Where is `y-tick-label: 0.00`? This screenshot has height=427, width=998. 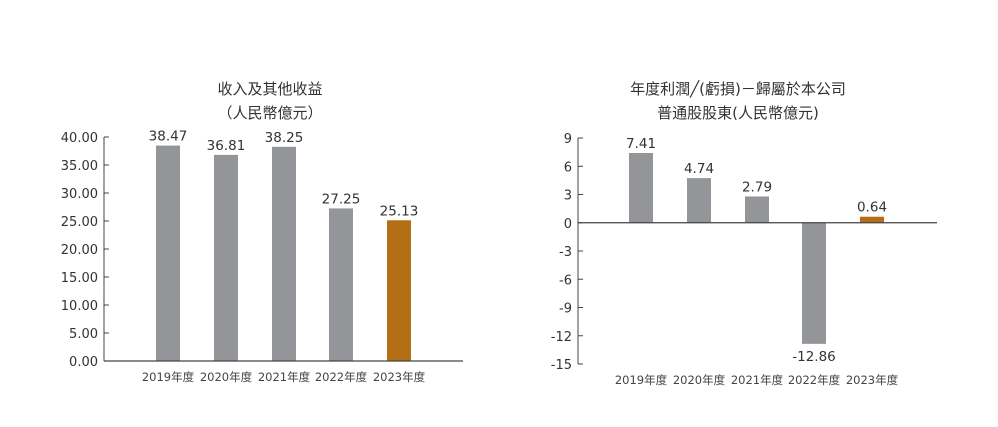 y-tick-label: 0.00 is located at coordinates (83, 362).